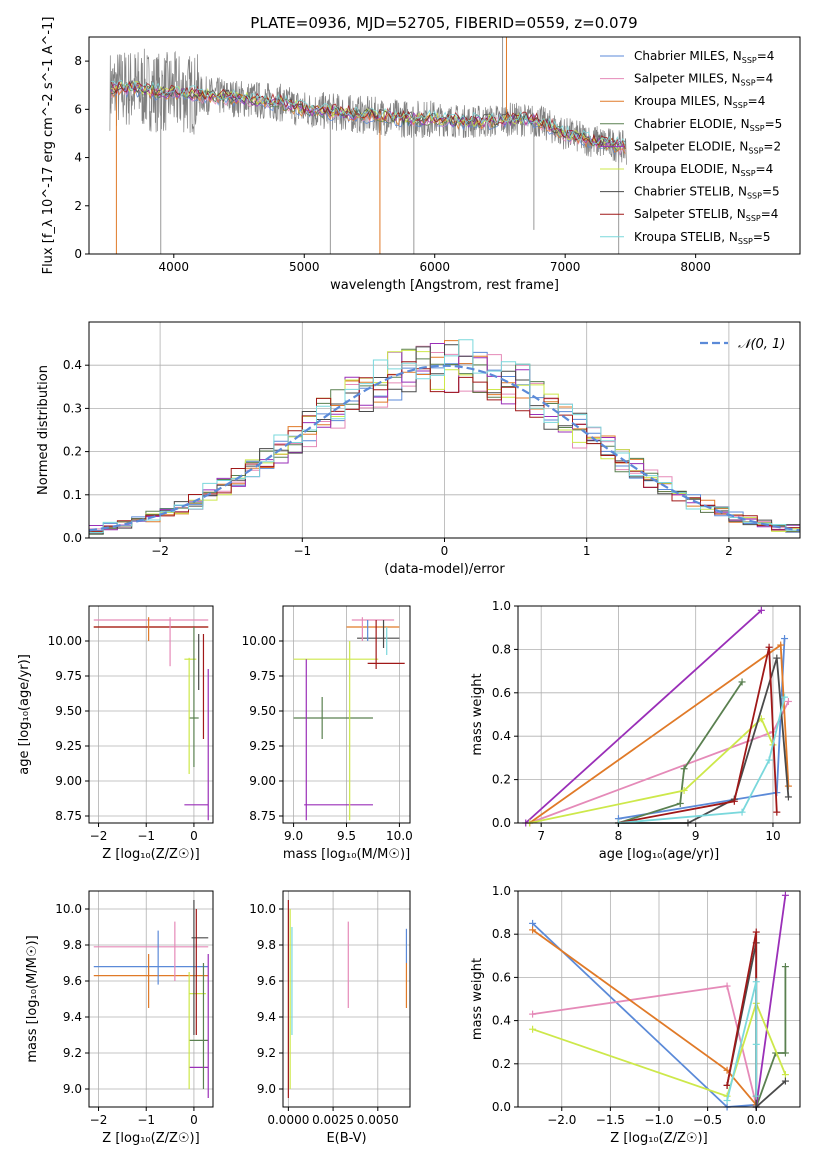 This screenshot has height=1170, width=819. Describe the element at coordinates (477, 999) in the screenshot. I see `y-axis-label: mass weight` at that location.